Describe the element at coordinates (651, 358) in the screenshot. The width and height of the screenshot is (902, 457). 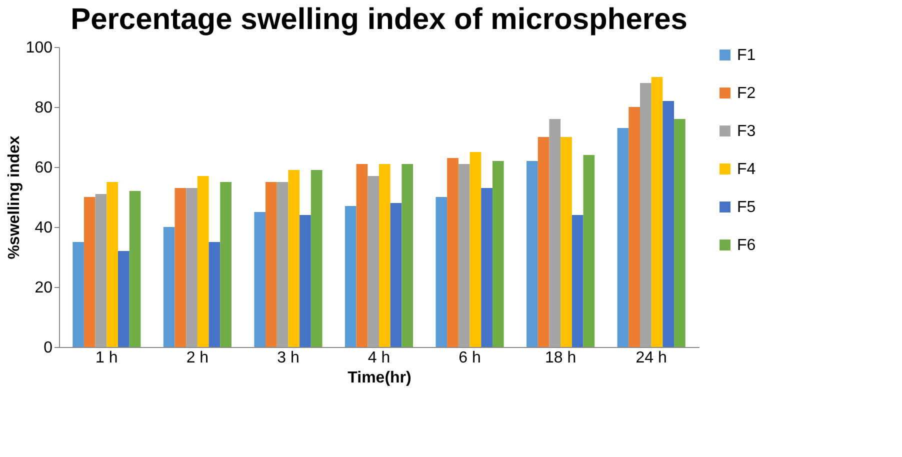
I see `x-tick-label: 24 h` at that location.